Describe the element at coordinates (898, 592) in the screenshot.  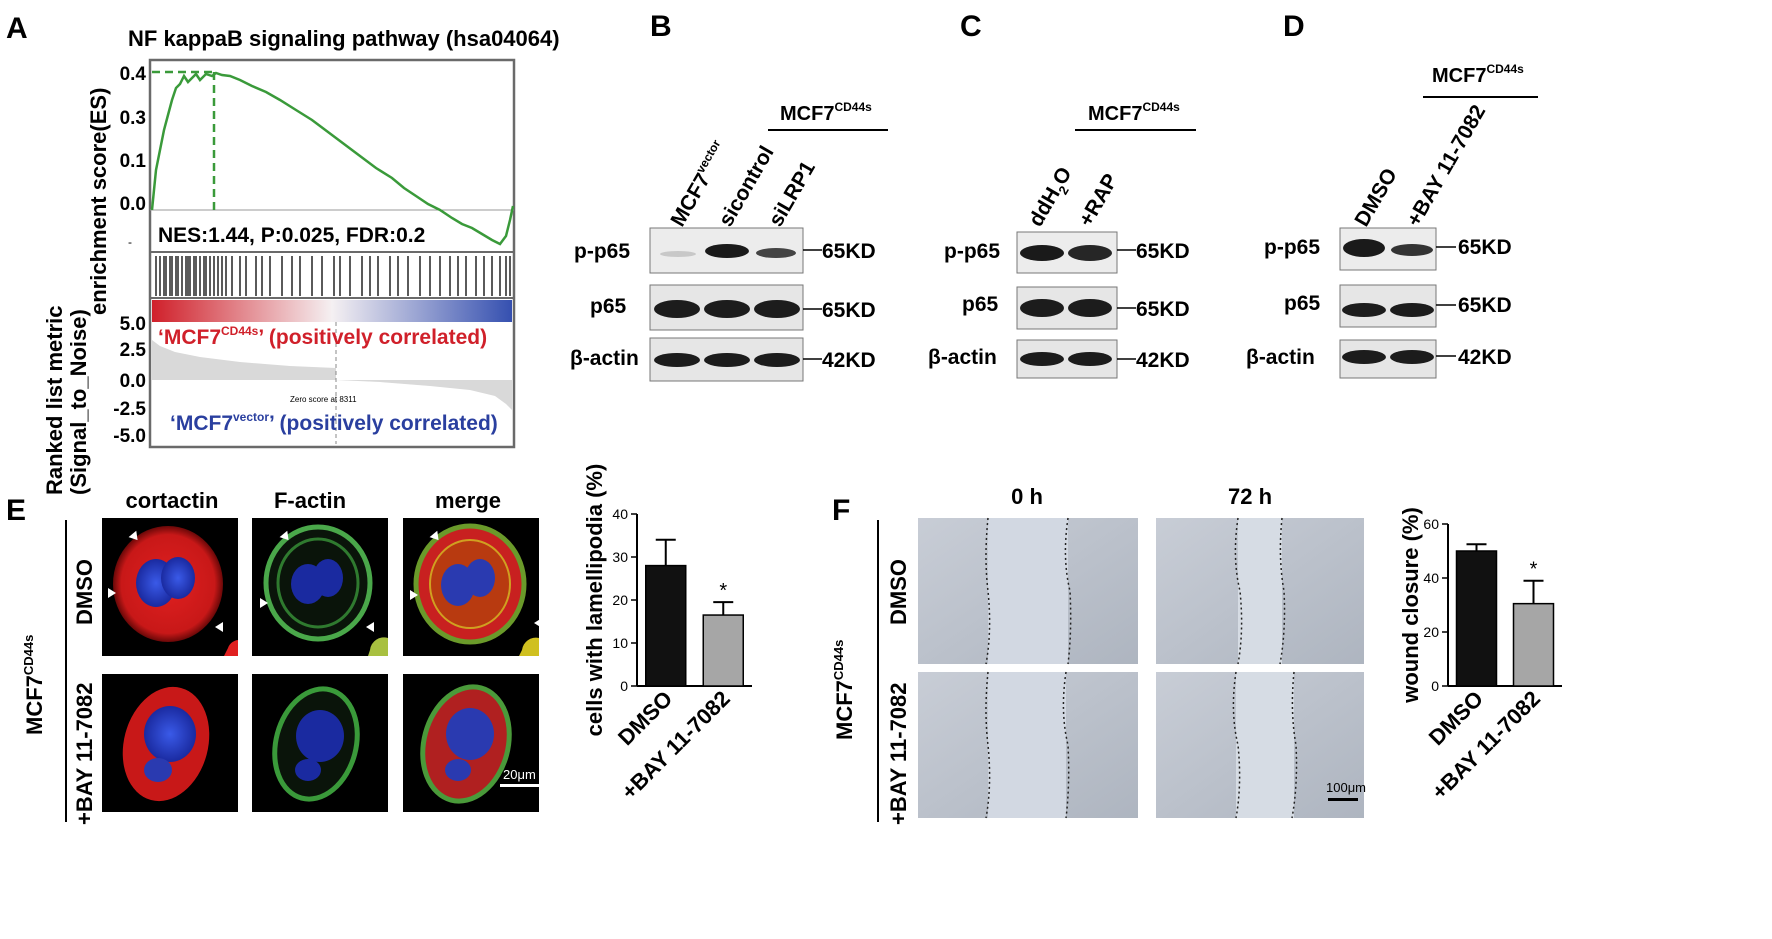
I see `panel-f-row-label: DMSO` at that location.